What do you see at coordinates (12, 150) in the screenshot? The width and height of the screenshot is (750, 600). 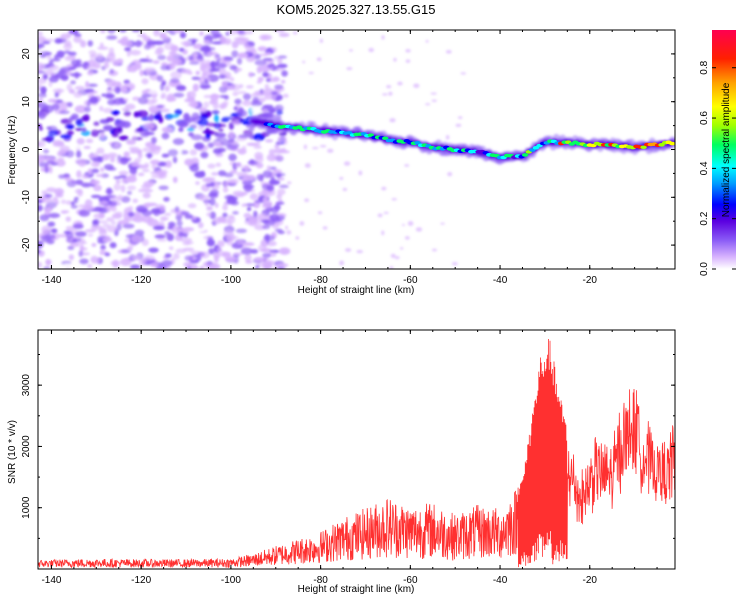 I see `spectrogram-y-label: Frequency (Hz)` at bounding box center [12, 150].